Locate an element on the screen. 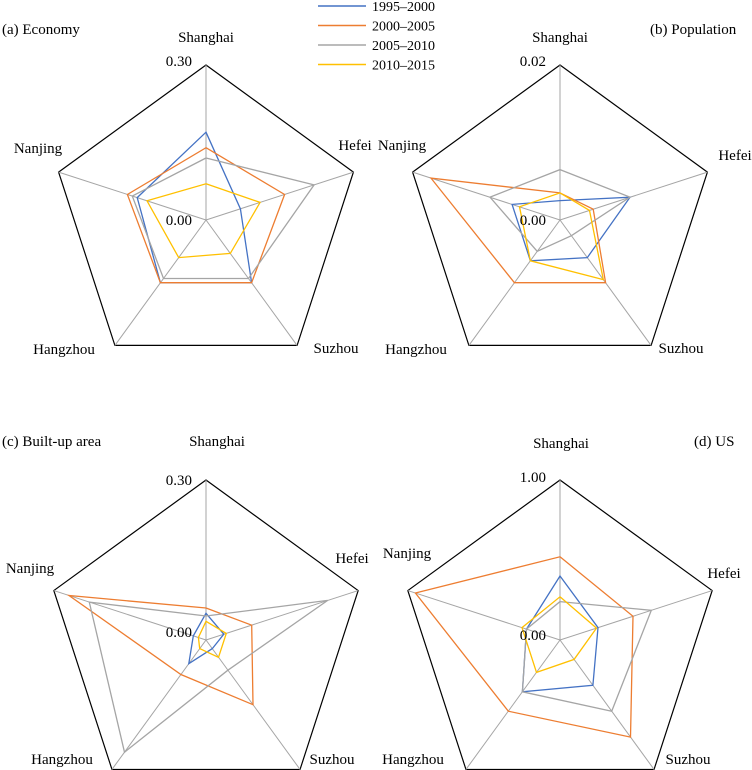 Image resolution: width=752 pixels, height=770 pixels. spoke-suzhou is located at coordinates (607, 704).